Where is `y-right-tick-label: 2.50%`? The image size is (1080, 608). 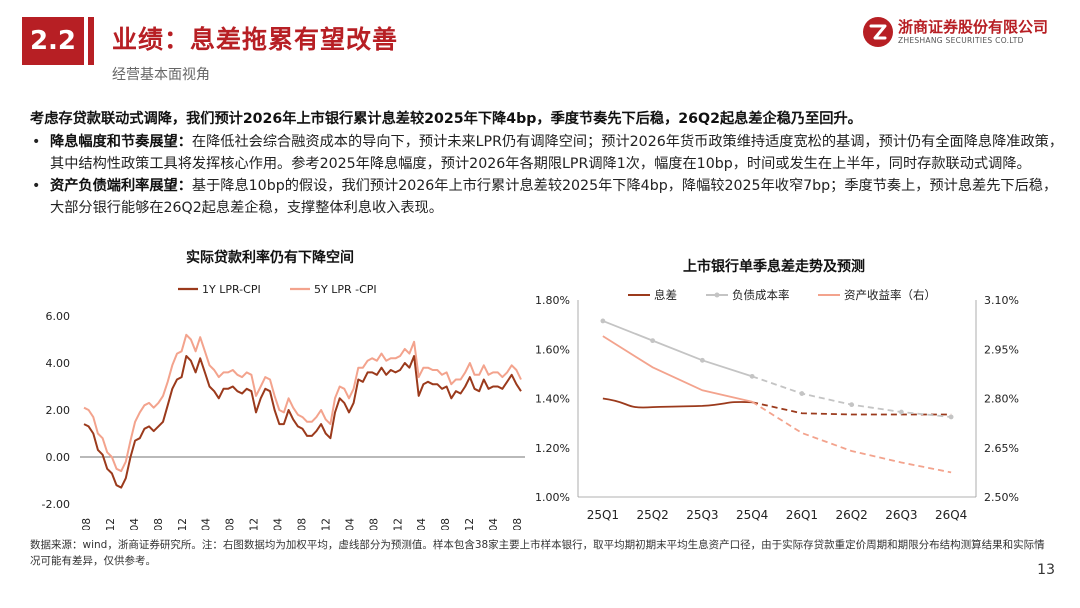
y-right-tick-label: 2.50% is located at coordinates (1001, 497).